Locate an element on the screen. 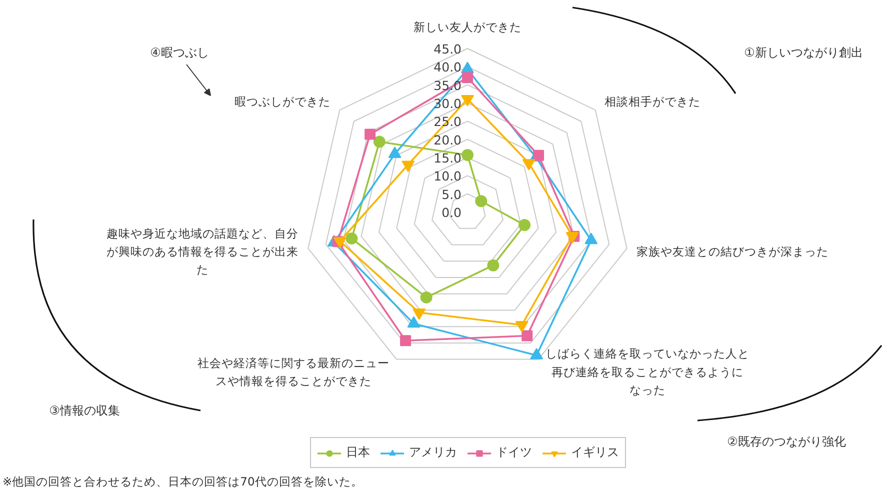 This screenshot has height=492, width=882. y-tick-label: 10.0 is located at coordinates (448, 176).